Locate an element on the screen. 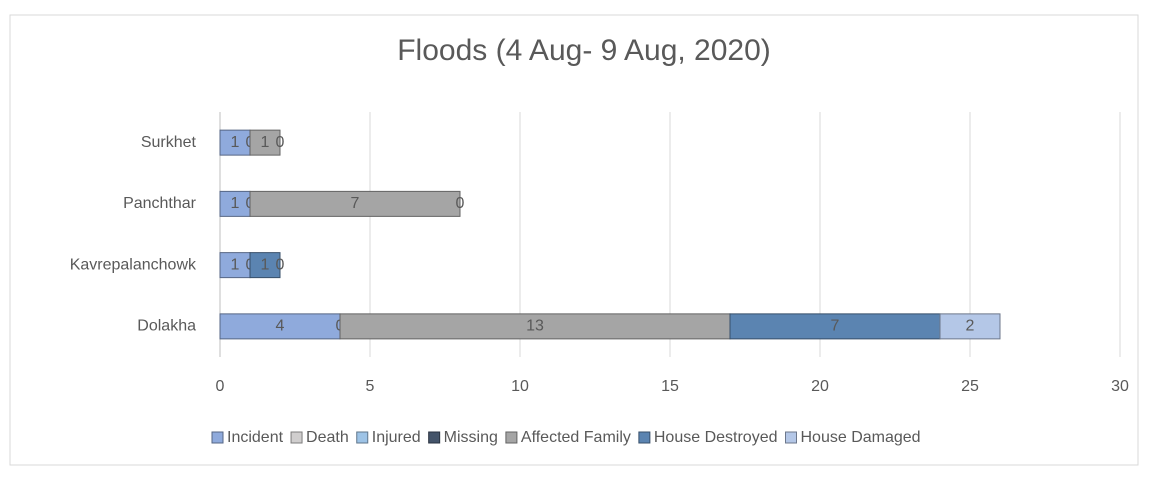 The height and width of the screenshot is (477, 1149). y-tick-label: Dolakha is located at coordinates (166, 326).